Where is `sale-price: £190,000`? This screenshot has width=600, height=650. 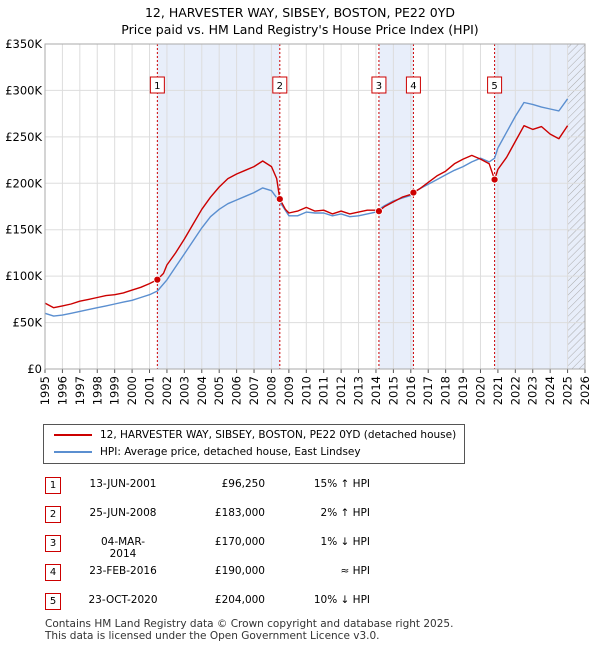 sale-price: £190,000 is located at coordinates (239, 571).